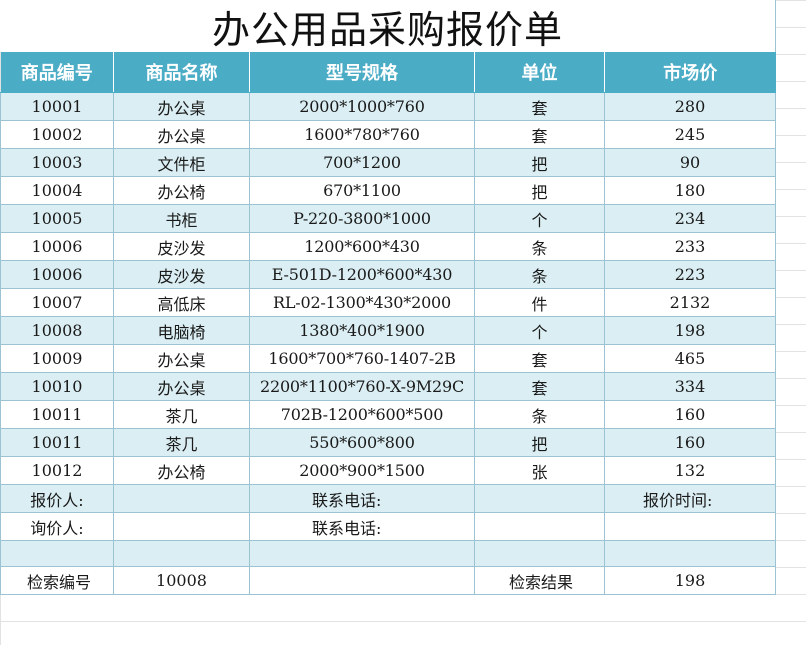 This screenshot has height=645, width=806. What do you see at coordinates (690, 358) in the screenshot?
I see `cell-price: 465` at bounding box center [690, 358].